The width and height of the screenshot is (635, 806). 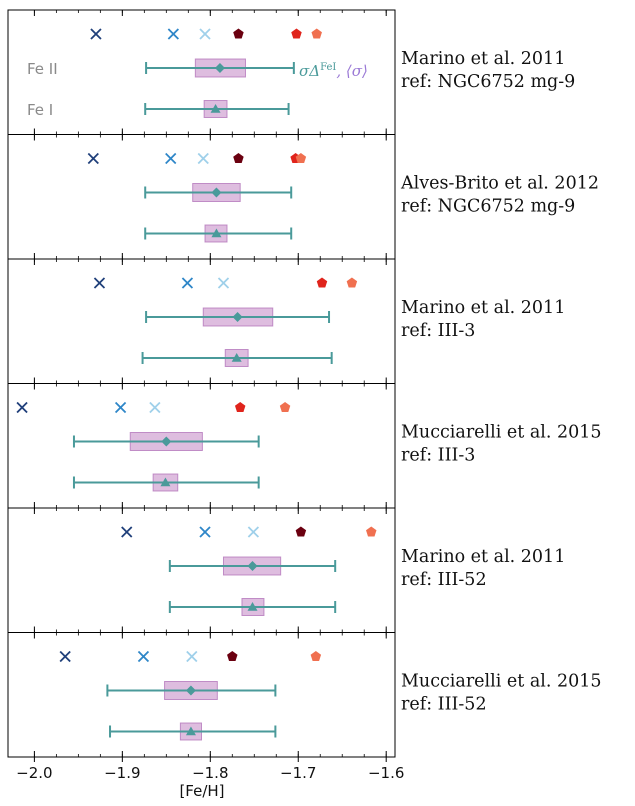 I want to click on panel-6: Mucciarelli et al. 2015 ref: III-52, so click(x=304, y=695).